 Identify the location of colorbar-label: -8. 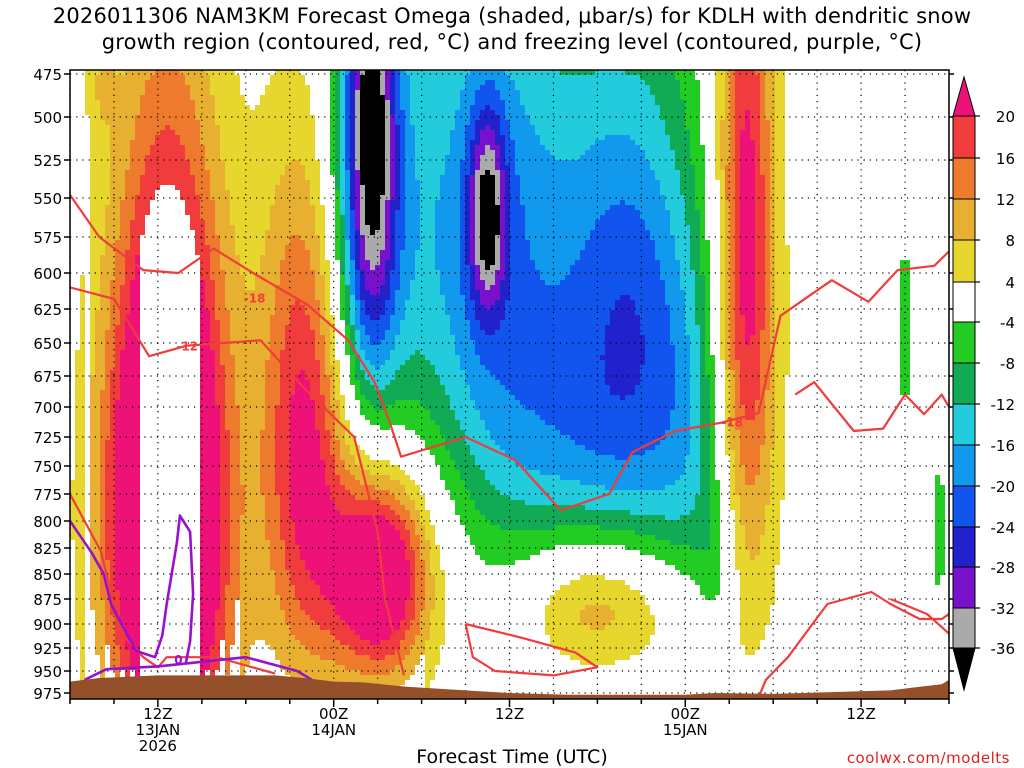
(1007, 364).